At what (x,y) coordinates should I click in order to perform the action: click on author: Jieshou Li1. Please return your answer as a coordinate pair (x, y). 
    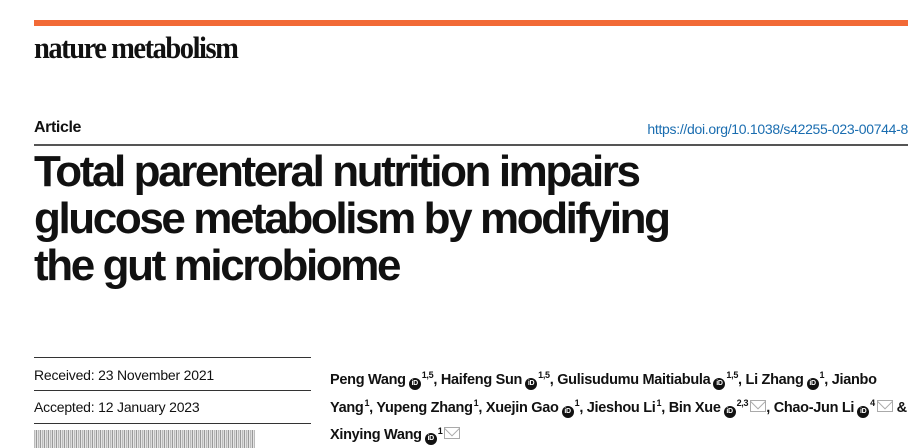
    Looking at the image, I should click on (624, 406).